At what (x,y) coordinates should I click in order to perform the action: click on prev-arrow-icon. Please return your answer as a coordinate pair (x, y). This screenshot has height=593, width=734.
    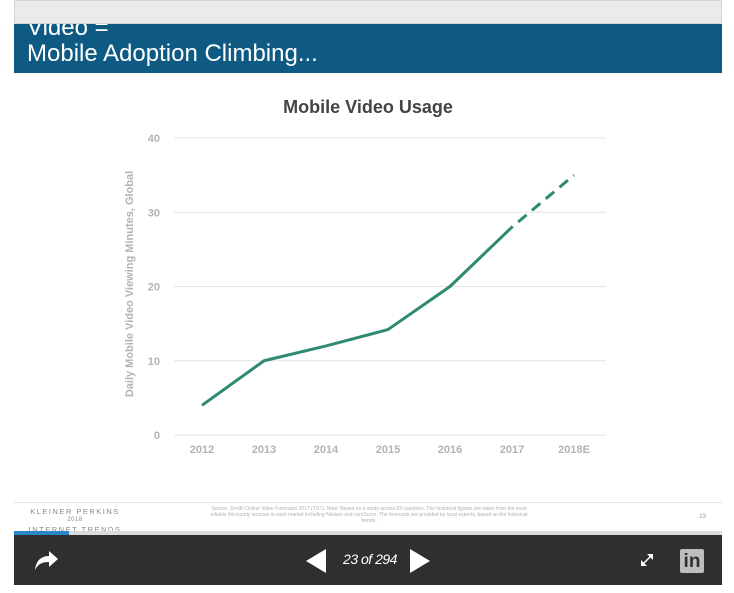
    Looking at the image, I should click on (316, 561).